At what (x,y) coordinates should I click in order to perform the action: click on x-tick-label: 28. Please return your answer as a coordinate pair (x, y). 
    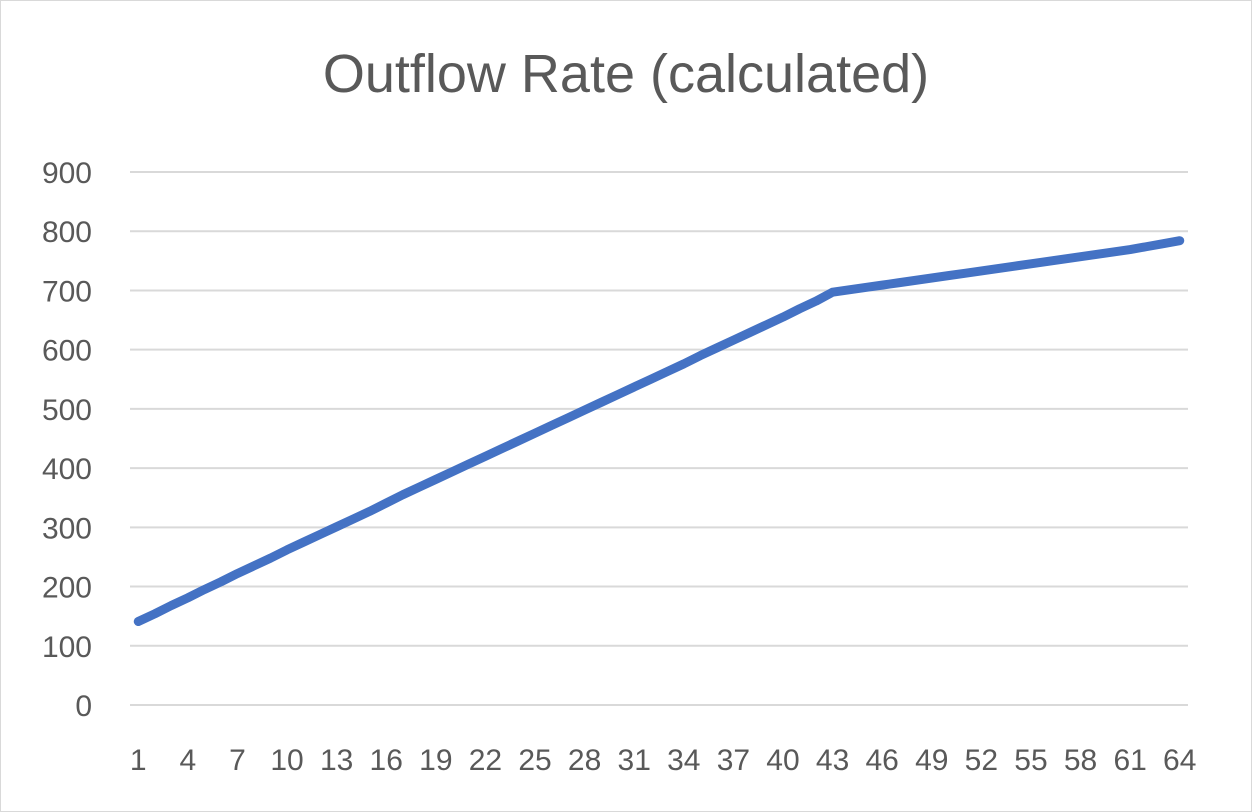
    Looking at the image, I should click on (584, 760).